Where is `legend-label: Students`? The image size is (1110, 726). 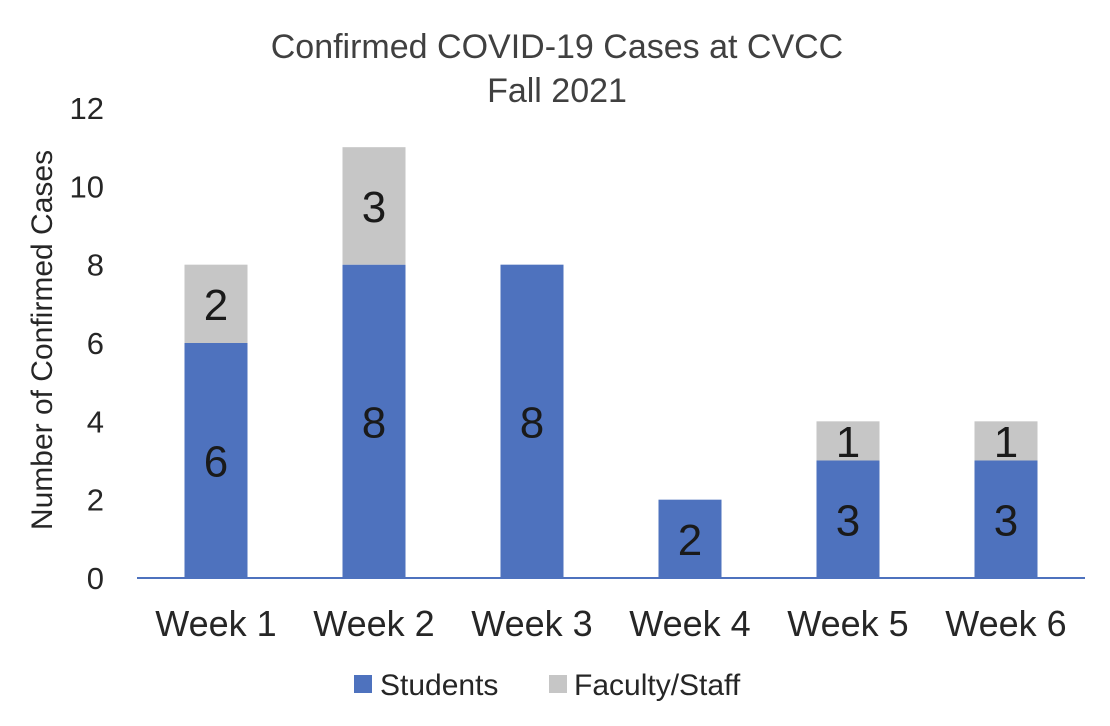 legend-label: Students is located at coordinates (439, 685).